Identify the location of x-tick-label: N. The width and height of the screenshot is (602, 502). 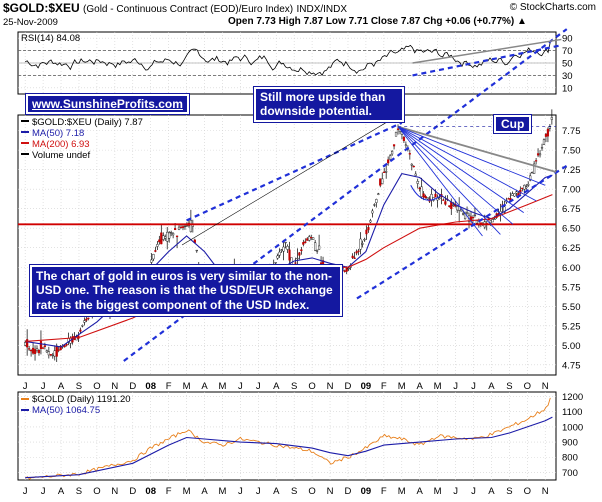
(114, 386).